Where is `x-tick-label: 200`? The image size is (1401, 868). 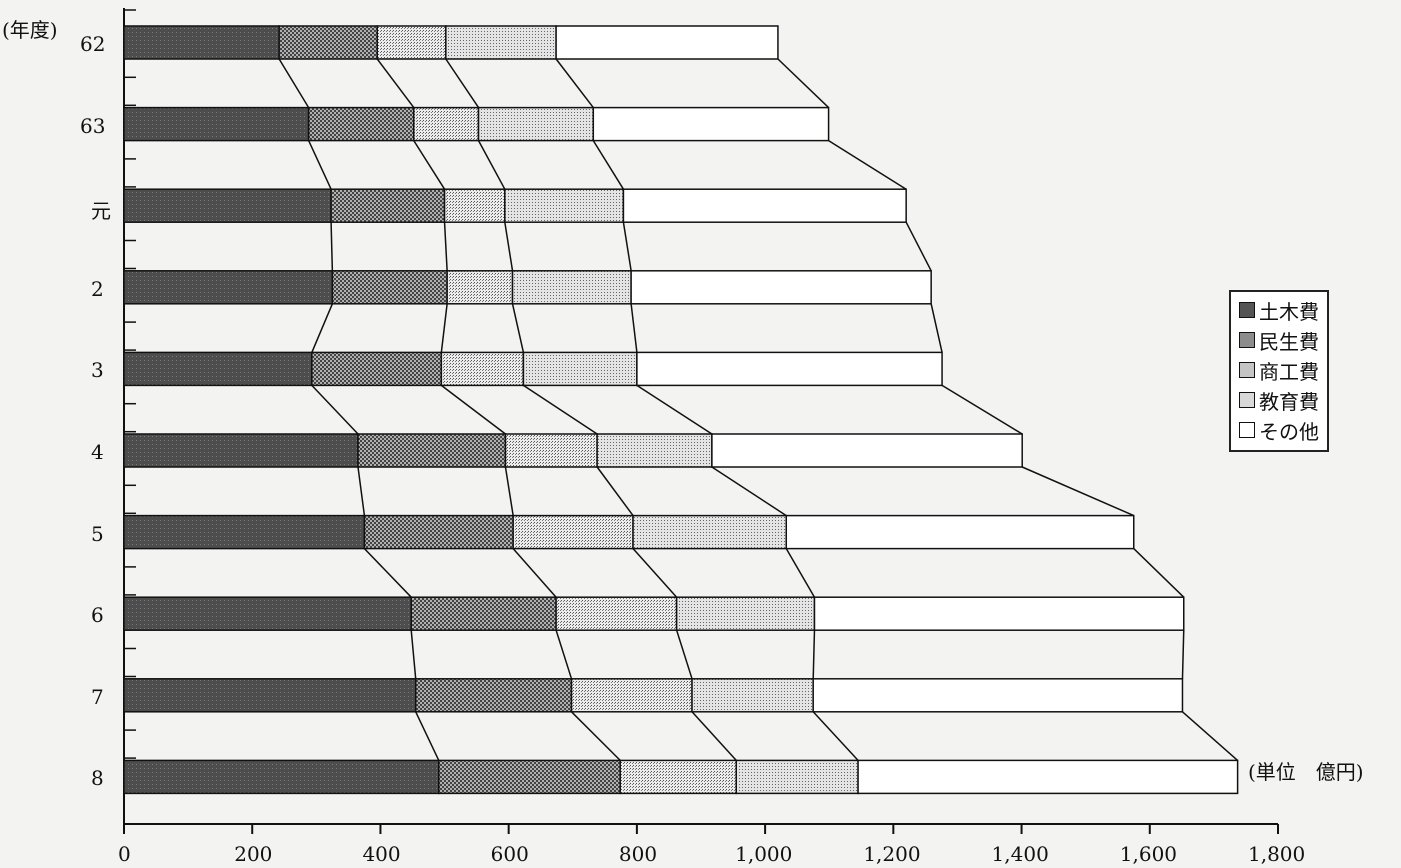
x-tick-label: 200 is located at coordinates (253, 854).